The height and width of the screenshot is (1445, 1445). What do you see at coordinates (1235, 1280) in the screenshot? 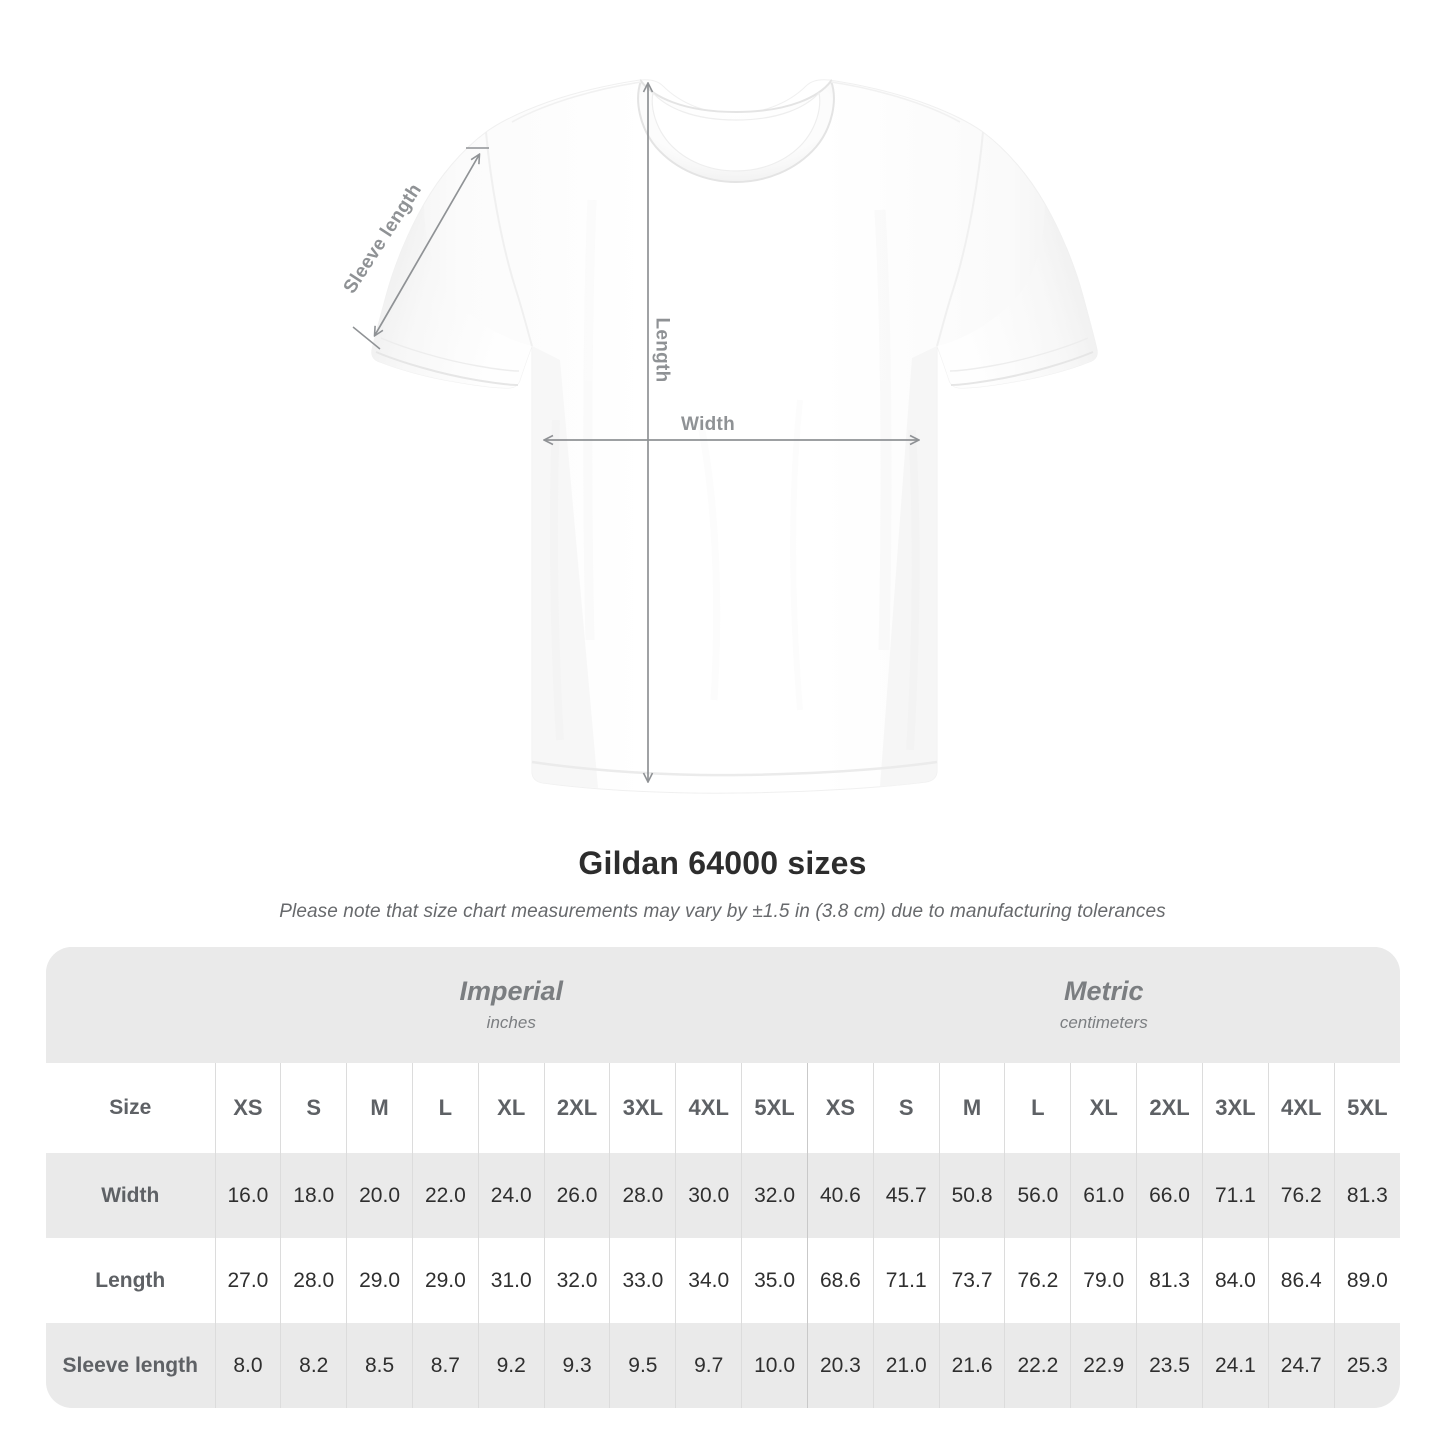
I see `cell-length-3XL-cm: 84.0` at bounding box center [1235, 1280].